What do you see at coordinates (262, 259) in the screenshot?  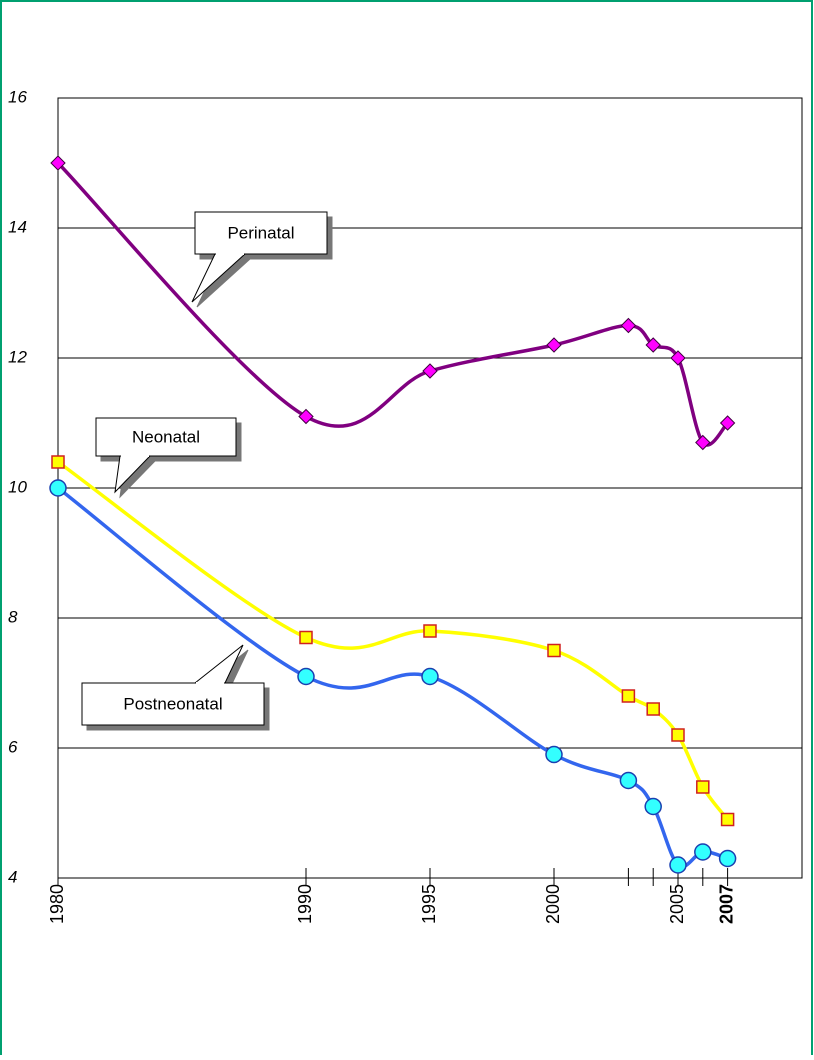 I see `legend-callout: Perinatal` at bounding box center [262, 259].